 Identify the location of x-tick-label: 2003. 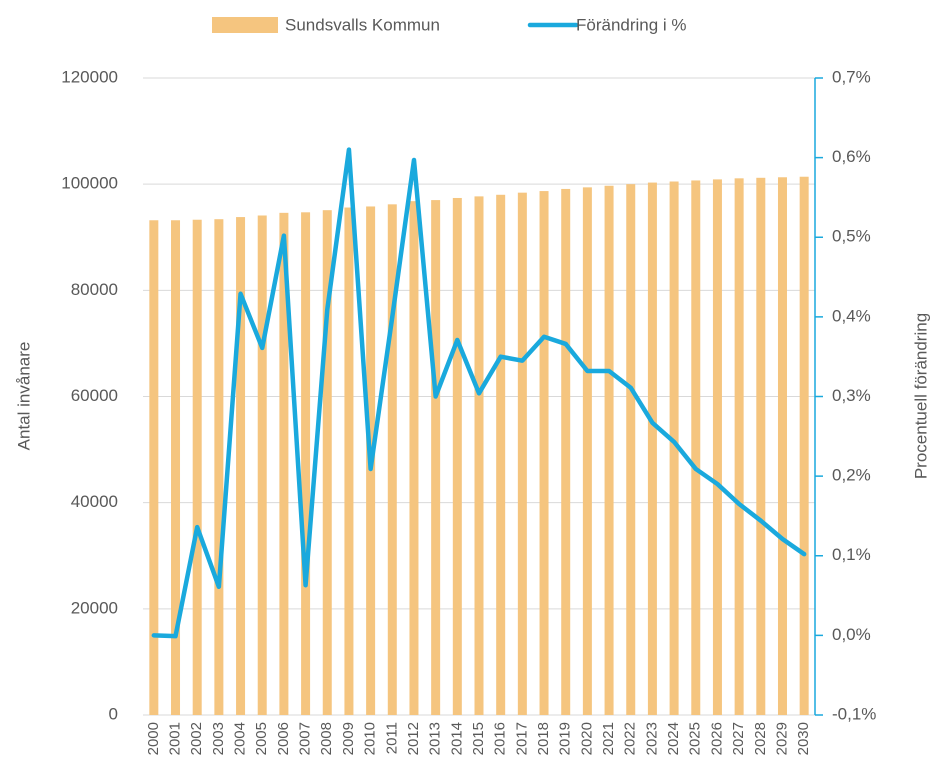
(218, 738).